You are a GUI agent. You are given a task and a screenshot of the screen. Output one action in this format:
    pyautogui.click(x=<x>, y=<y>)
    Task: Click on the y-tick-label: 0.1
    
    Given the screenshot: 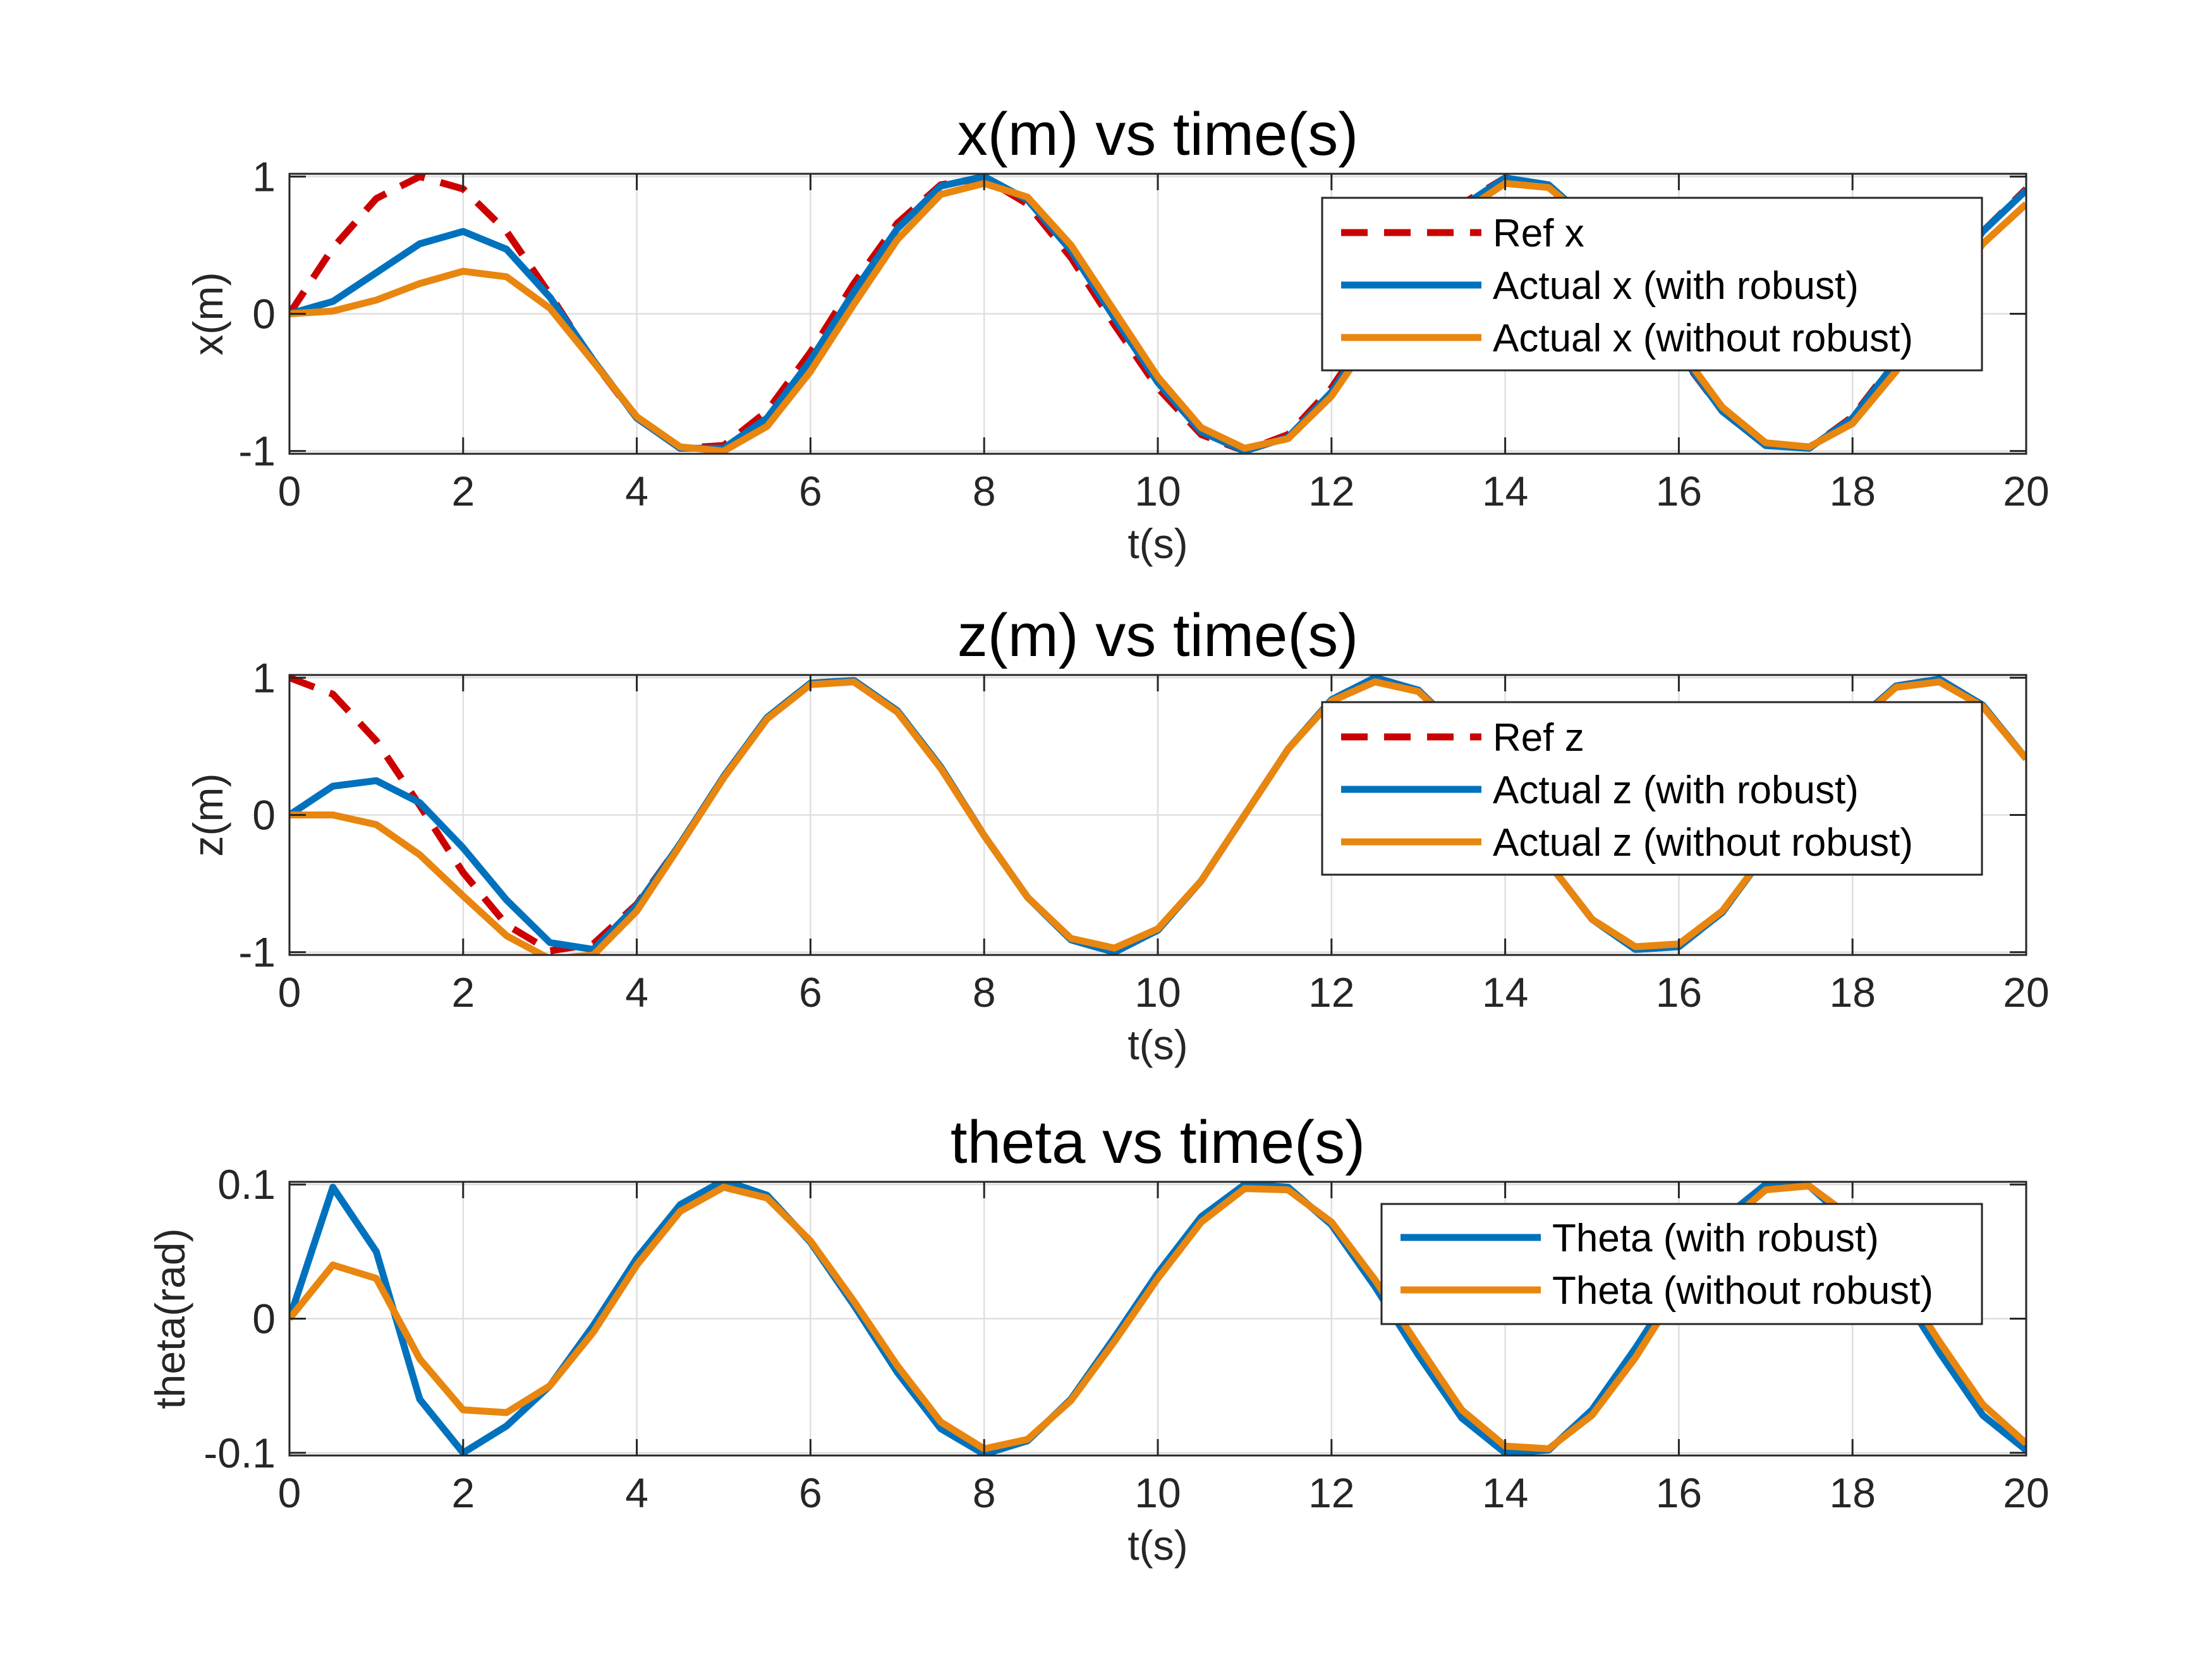 What is the action you would take?
    pyautogui.click(x=246, y=1184)
    